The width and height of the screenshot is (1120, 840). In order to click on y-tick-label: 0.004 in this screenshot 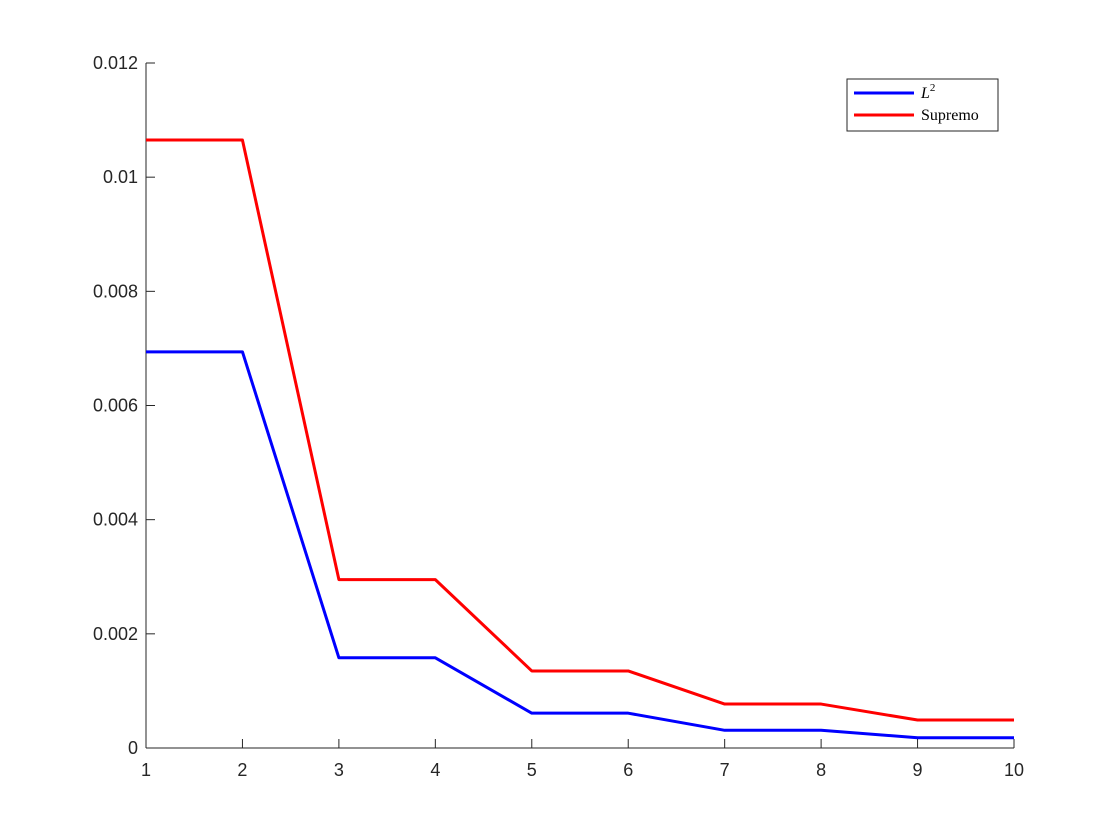, I will do `click(115, 520)`.